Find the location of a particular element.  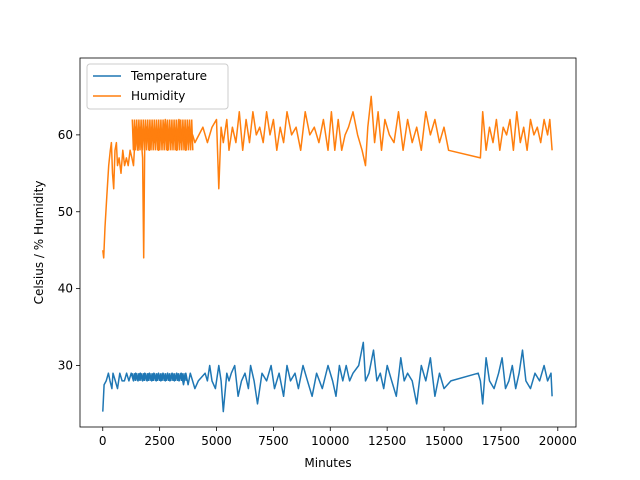

legend-label-temperature: Temperature is located at coordinates (168, 76).